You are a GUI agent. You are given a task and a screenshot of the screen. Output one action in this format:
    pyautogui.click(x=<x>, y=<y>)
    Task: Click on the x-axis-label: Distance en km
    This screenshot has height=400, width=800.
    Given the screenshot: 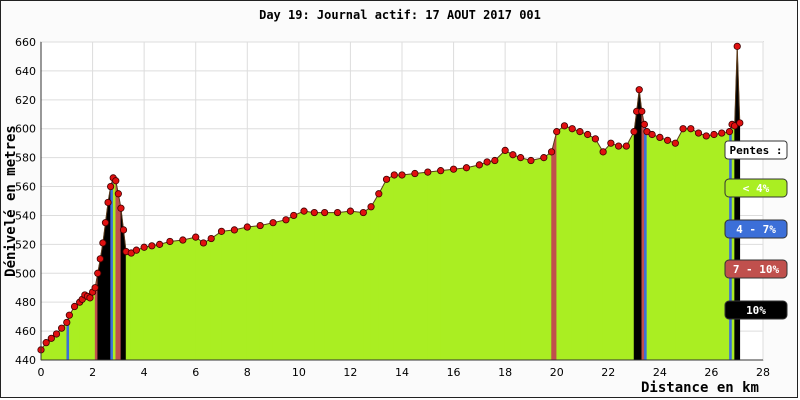 What is the action you would take?
    pyautogui.click(x=700, y=388)
    